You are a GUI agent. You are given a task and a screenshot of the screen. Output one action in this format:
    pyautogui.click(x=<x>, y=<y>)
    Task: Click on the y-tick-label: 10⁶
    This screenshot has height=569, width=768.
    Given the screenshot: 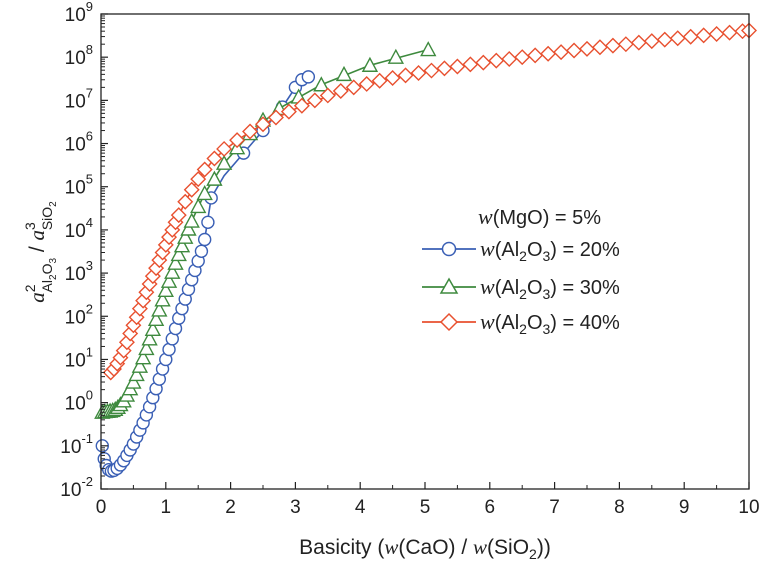 What is the action you would take?
    pyautogui.click(x=79, y=142)
    